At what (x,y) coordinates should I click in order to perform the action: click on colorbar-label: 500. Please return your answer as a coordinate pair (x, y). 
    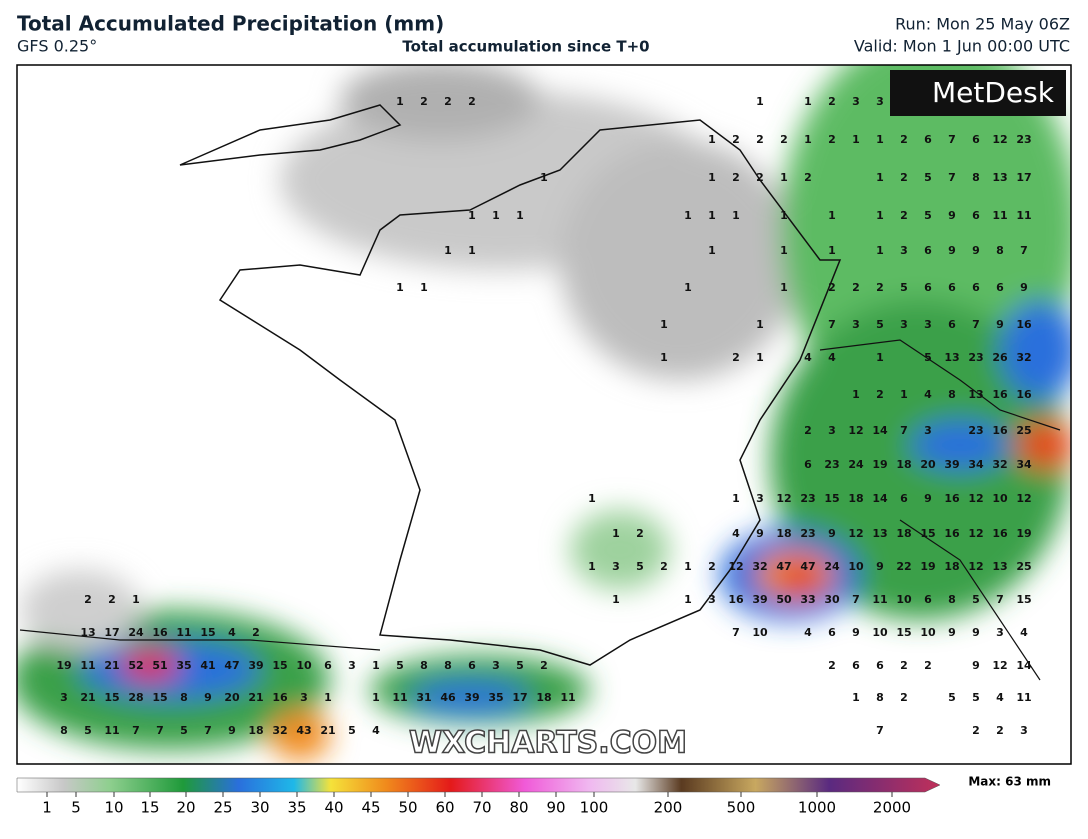
    Looking at the image, I should click on (741, 808).